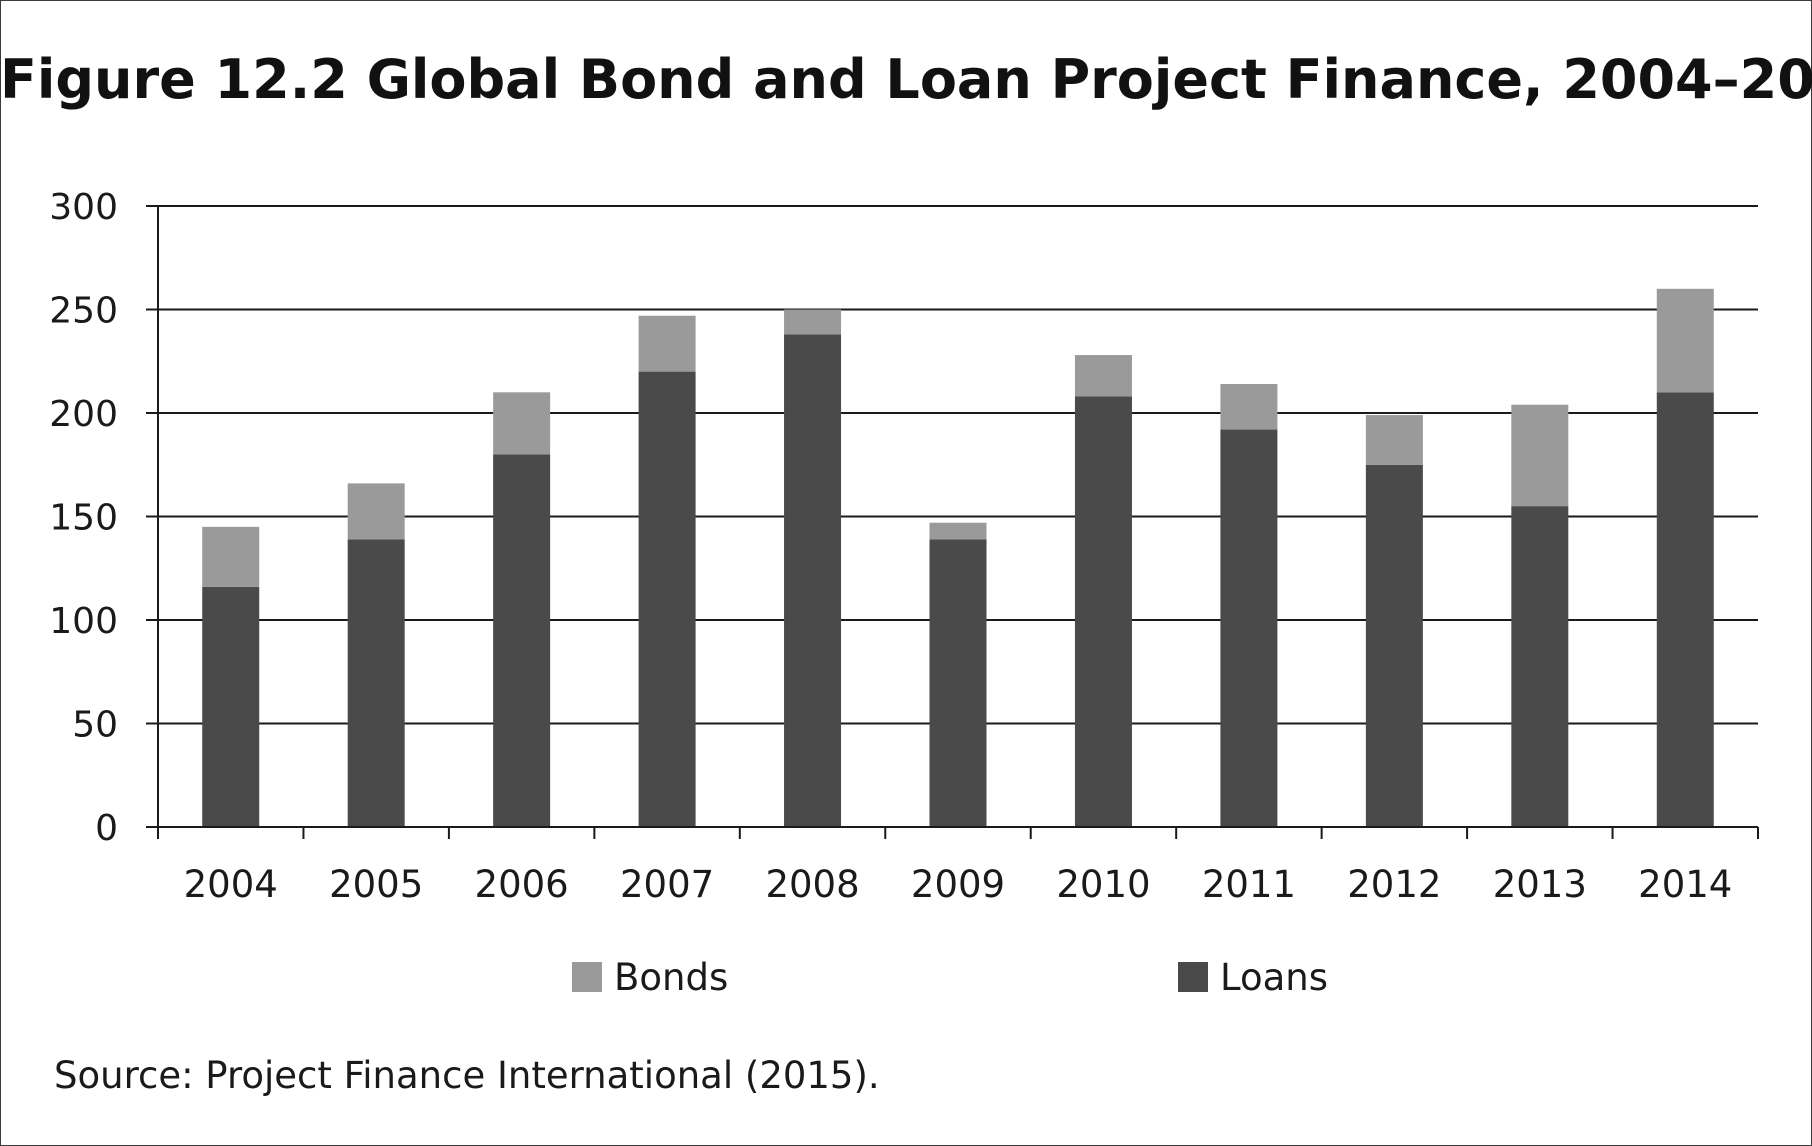 This screenshot has width=1812, height=1146. I want to click on bar-bonds-2012, so click(1394, 440).